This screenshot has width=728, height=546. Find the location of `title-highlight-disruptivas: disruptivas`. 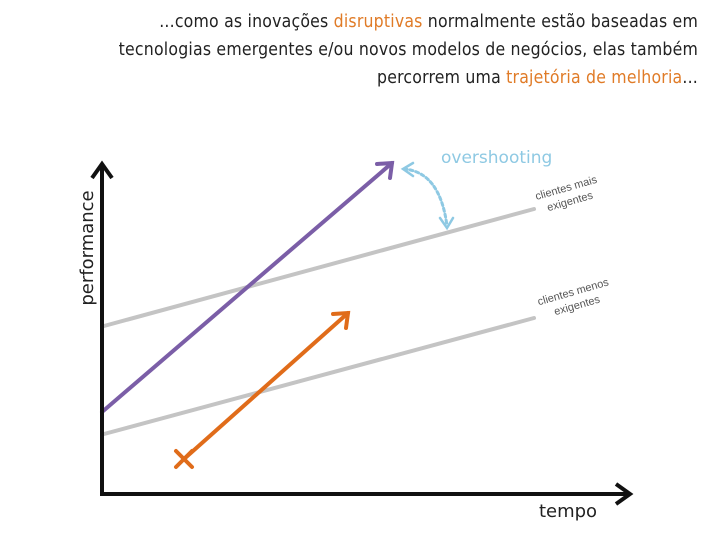

title-highlight-disruptivas: disruptivas is located at coordinates (378, 22).